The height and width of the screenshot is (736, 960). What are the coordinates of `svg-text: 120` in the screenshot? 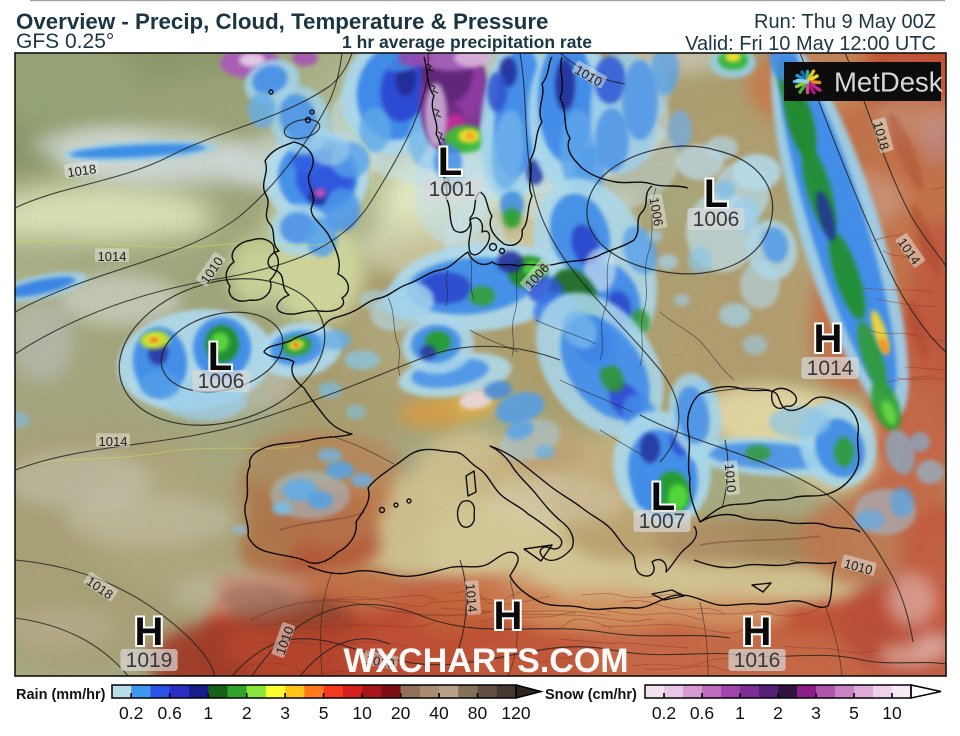 It's located at (515, 713).